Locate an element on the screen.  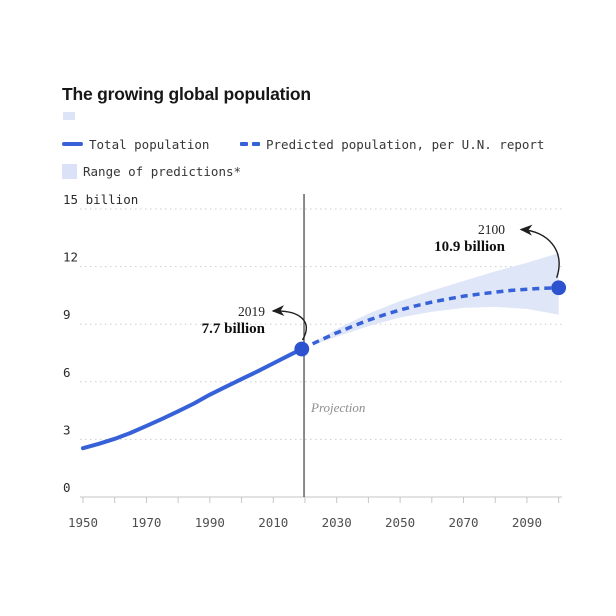
annotation-2100-year: 2100 is located at coordinates (491, 229).